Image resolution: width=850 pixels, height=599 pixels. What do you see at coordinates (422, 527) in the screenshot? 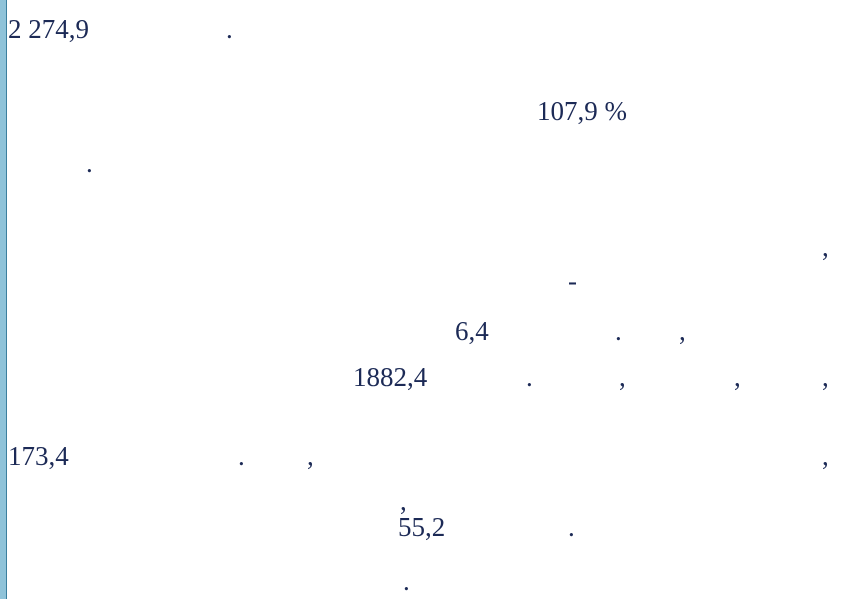
I see `text: 55,2` at bounding box center [422, 527].